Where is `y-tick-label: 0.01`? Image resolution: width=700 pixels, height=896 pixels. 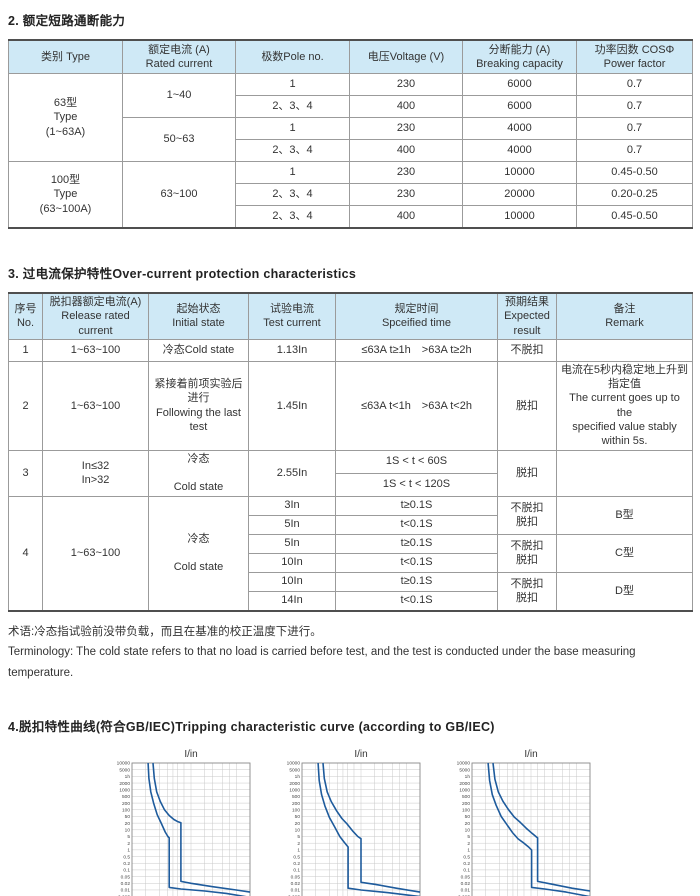
y-tick-label: 0.01 is located at coordinates (126, 890).